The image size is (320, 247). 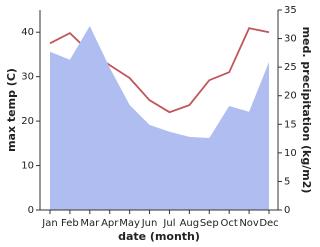 I want to click on x-tick-label: Dec, so click(x=268, y=223).